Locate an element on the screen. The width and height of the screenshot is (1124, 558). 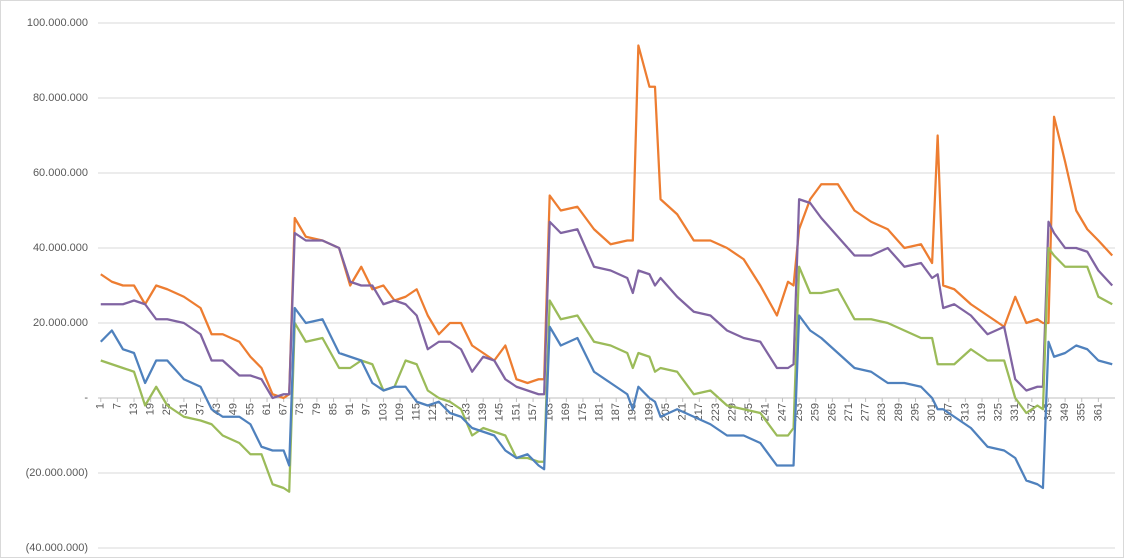
x-tick-label: 121 is located at coordinates (433, 412).